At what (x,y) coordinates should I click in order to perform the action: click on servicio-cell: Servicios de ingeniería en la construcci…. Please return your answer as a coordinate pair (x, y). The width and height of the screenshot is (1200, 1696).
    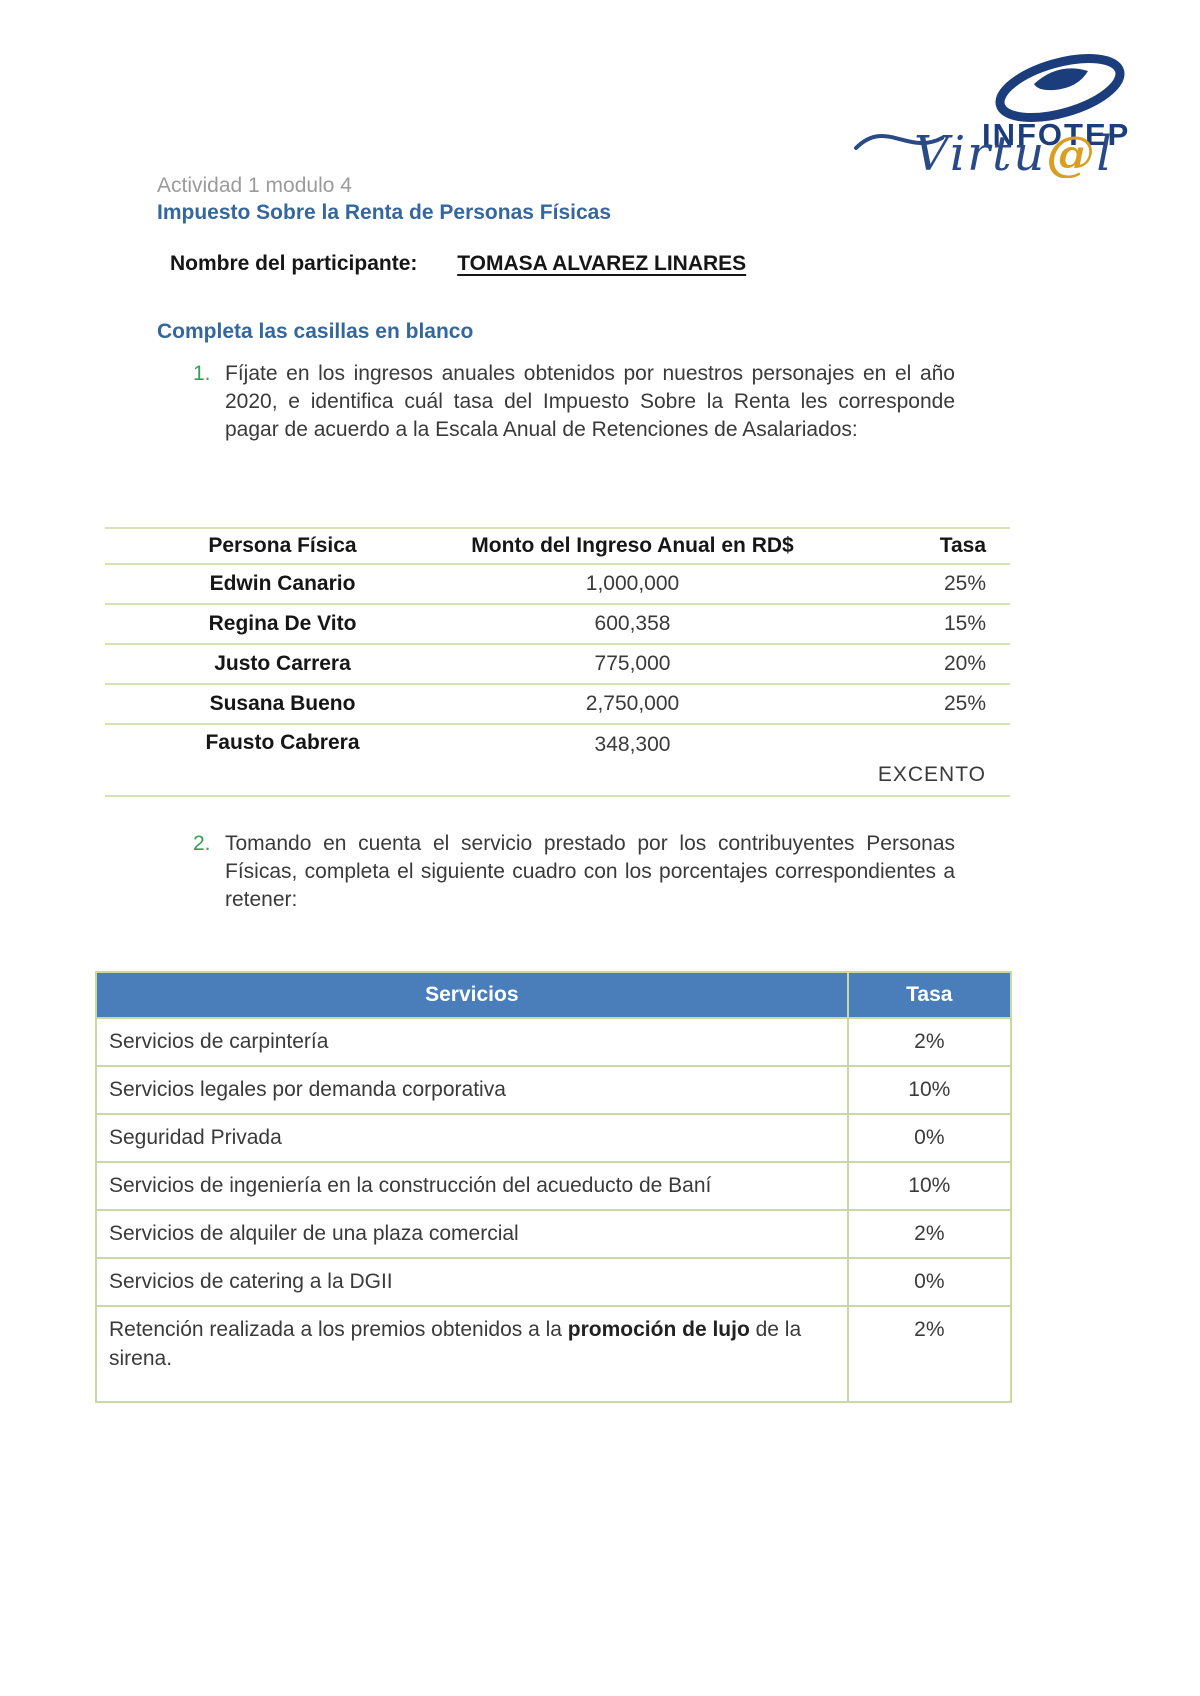
    Looking at the image, I should click on (472, 1186).